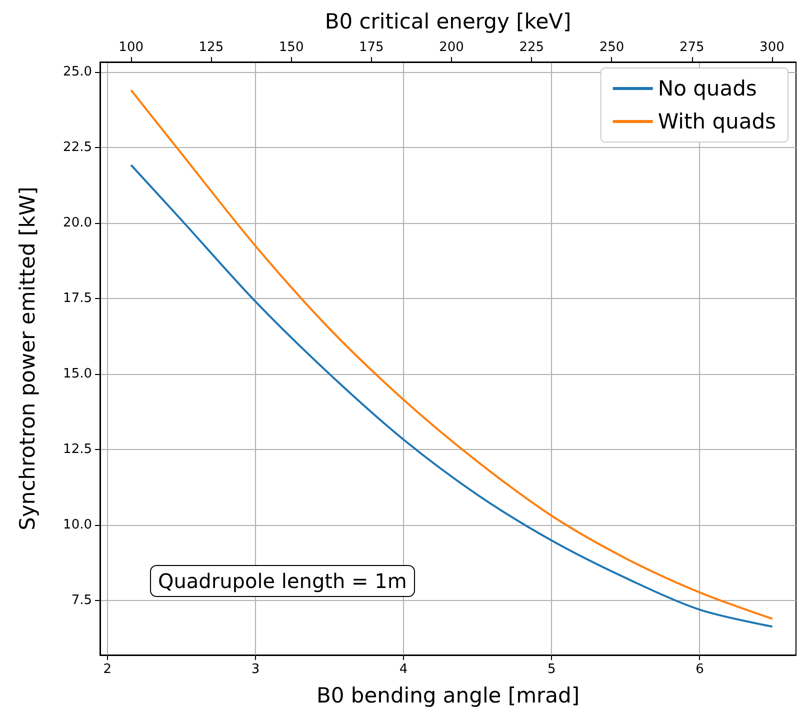  I want to click on x-tick-label: 5, so click(552, 669).